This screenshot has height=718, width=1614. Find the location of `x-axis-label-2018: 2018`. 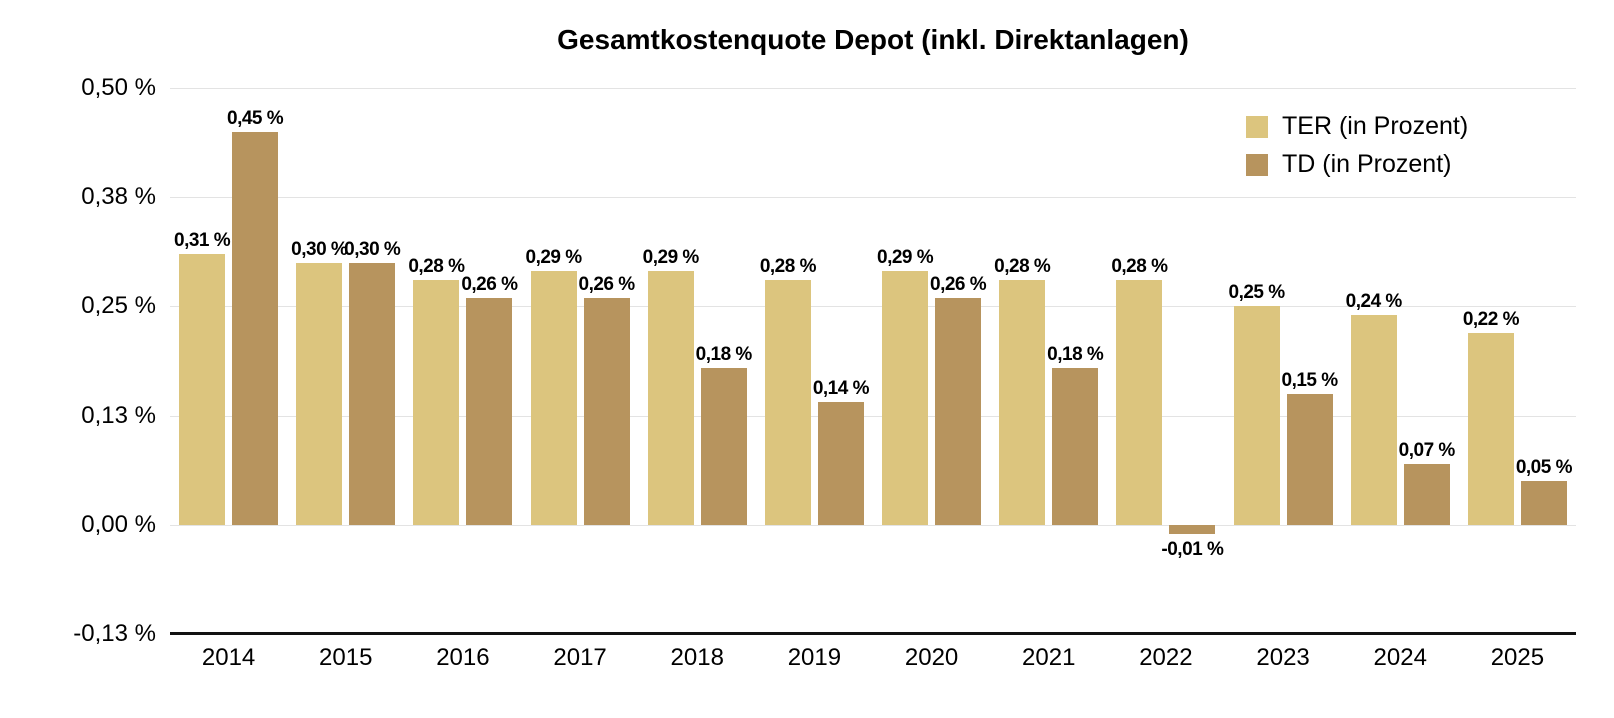

x-axis-label-2018: 2018 is located at coordinates (697, 657).